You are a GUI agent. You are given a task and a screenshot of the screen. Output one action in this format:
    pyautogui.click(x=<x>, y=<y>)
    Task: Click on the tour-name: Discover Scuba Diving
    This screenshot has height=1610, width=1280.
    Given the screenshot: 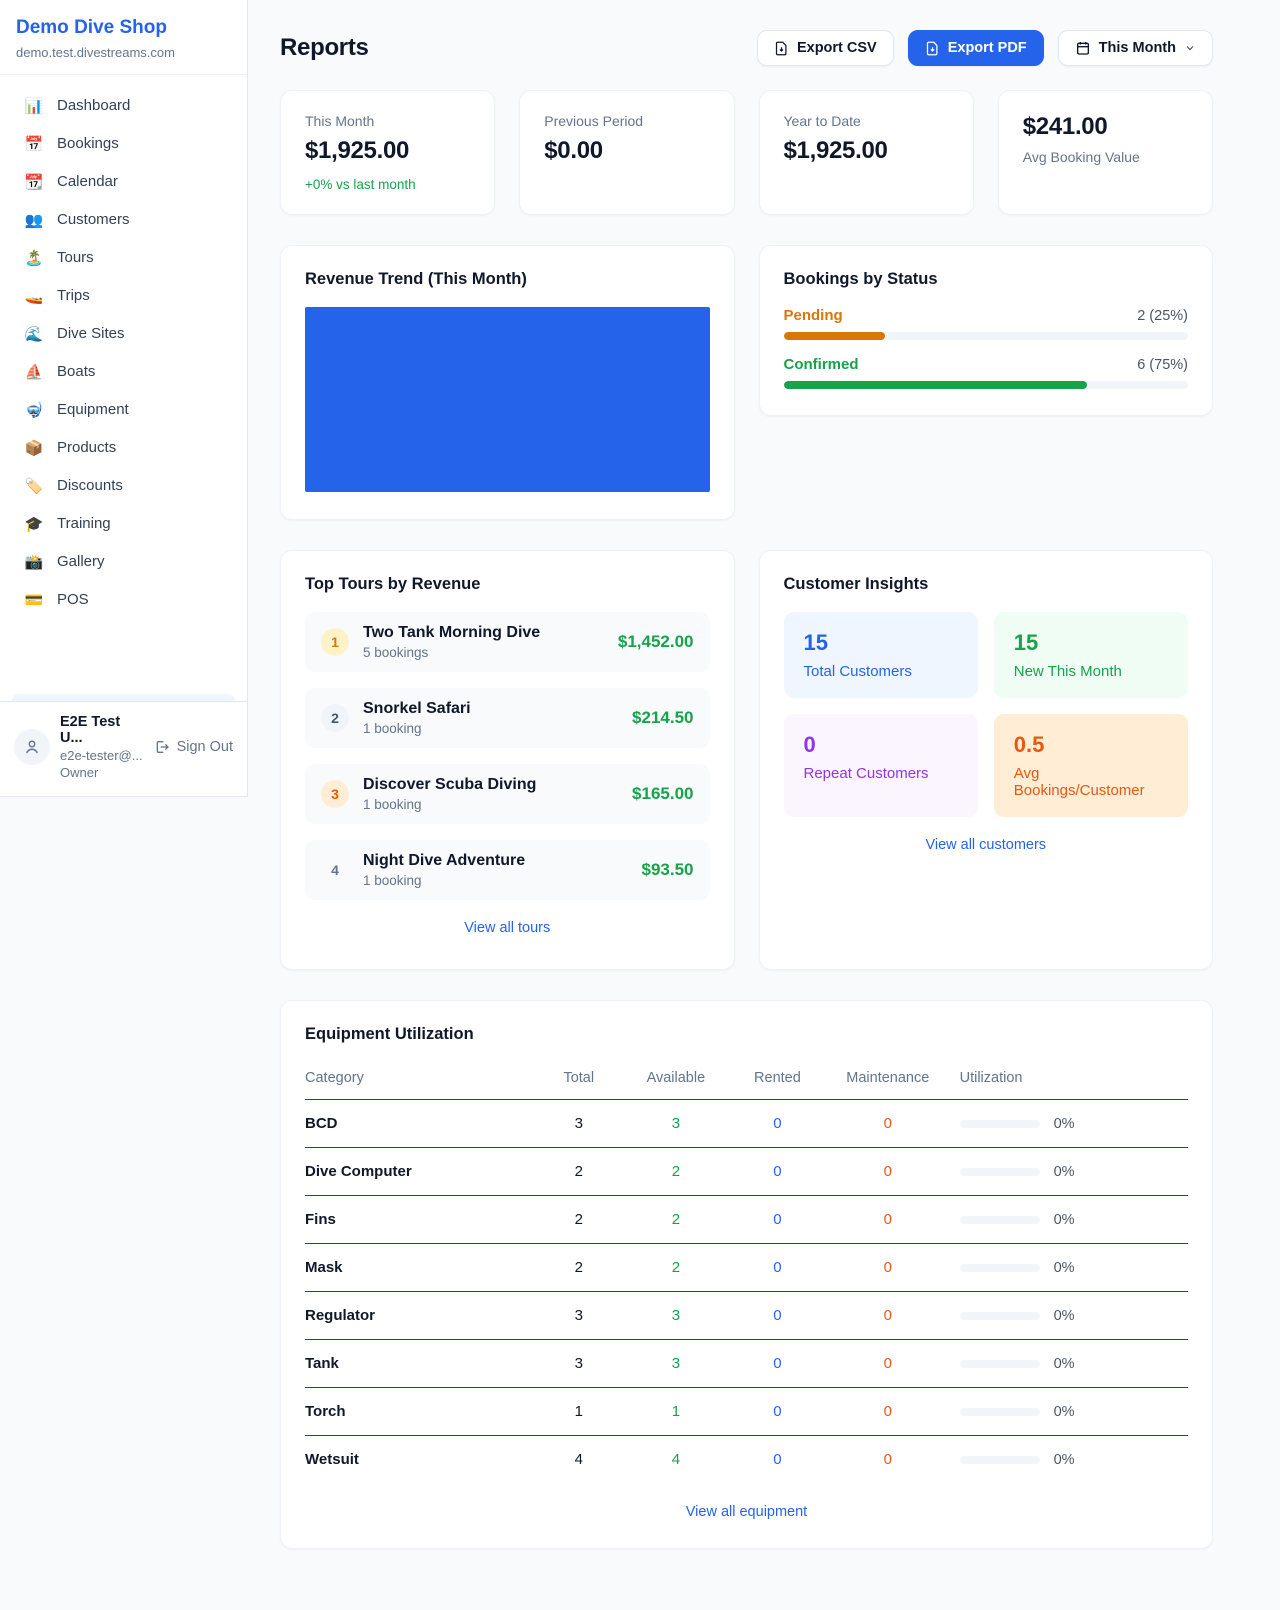 What is the action you would take?
    pyautogui.click(x=450, y=784)
    